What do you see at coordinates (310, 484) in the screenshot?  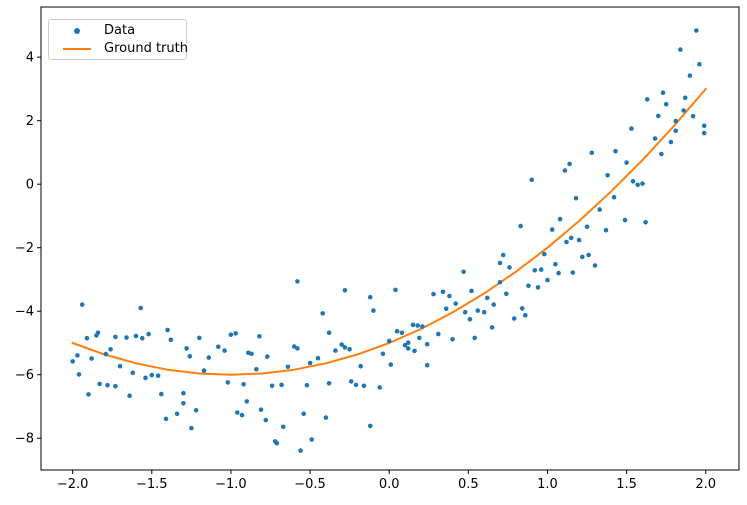 I see `x-axis-tick-label: −0.5` at bounding box center [310, 484].